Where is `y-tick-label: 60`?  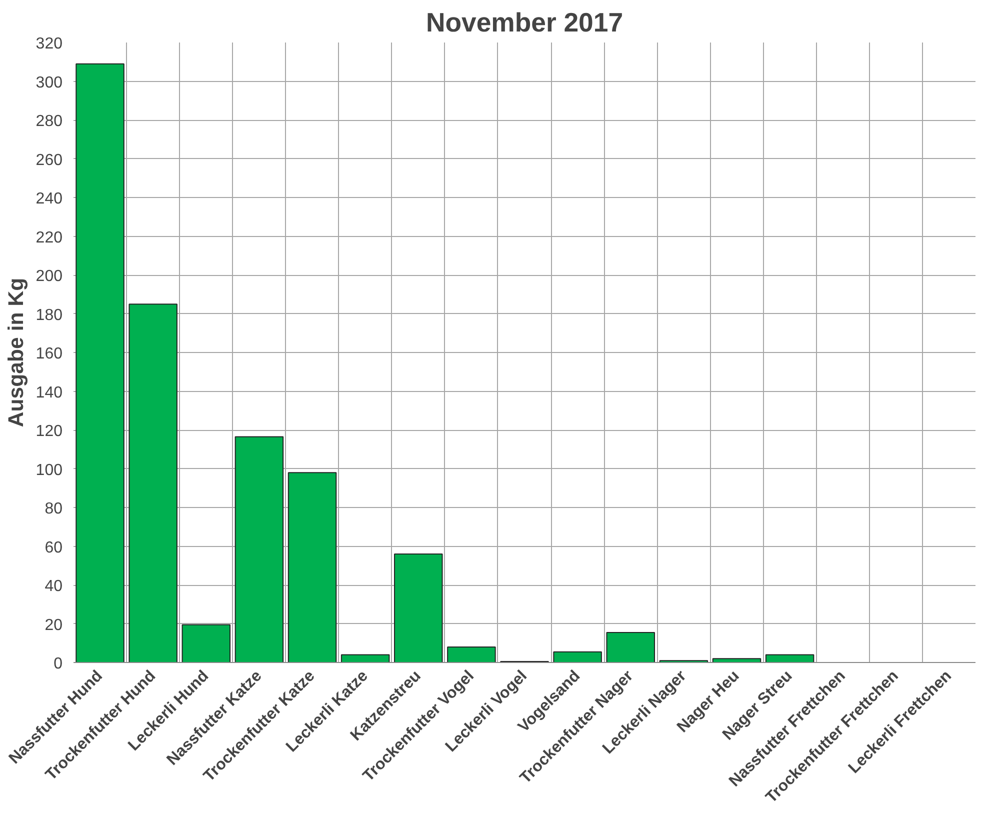 y-tick-label: 60 is located at coordinates (53, 547).